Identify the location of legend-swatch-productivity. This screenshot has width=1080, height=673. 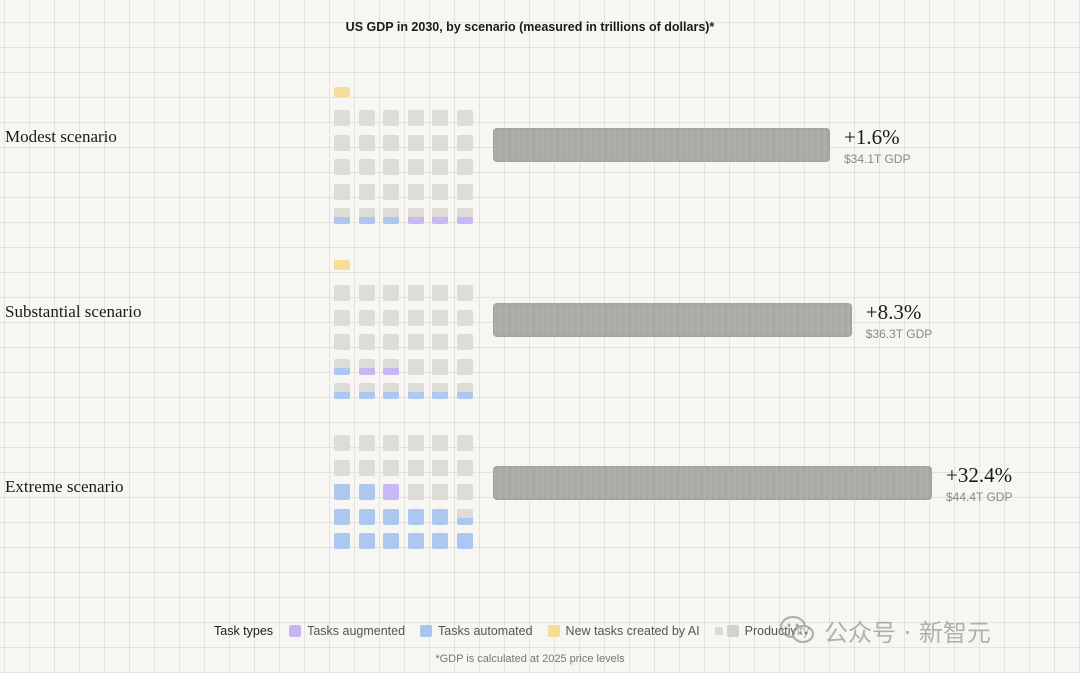
(732, 631).